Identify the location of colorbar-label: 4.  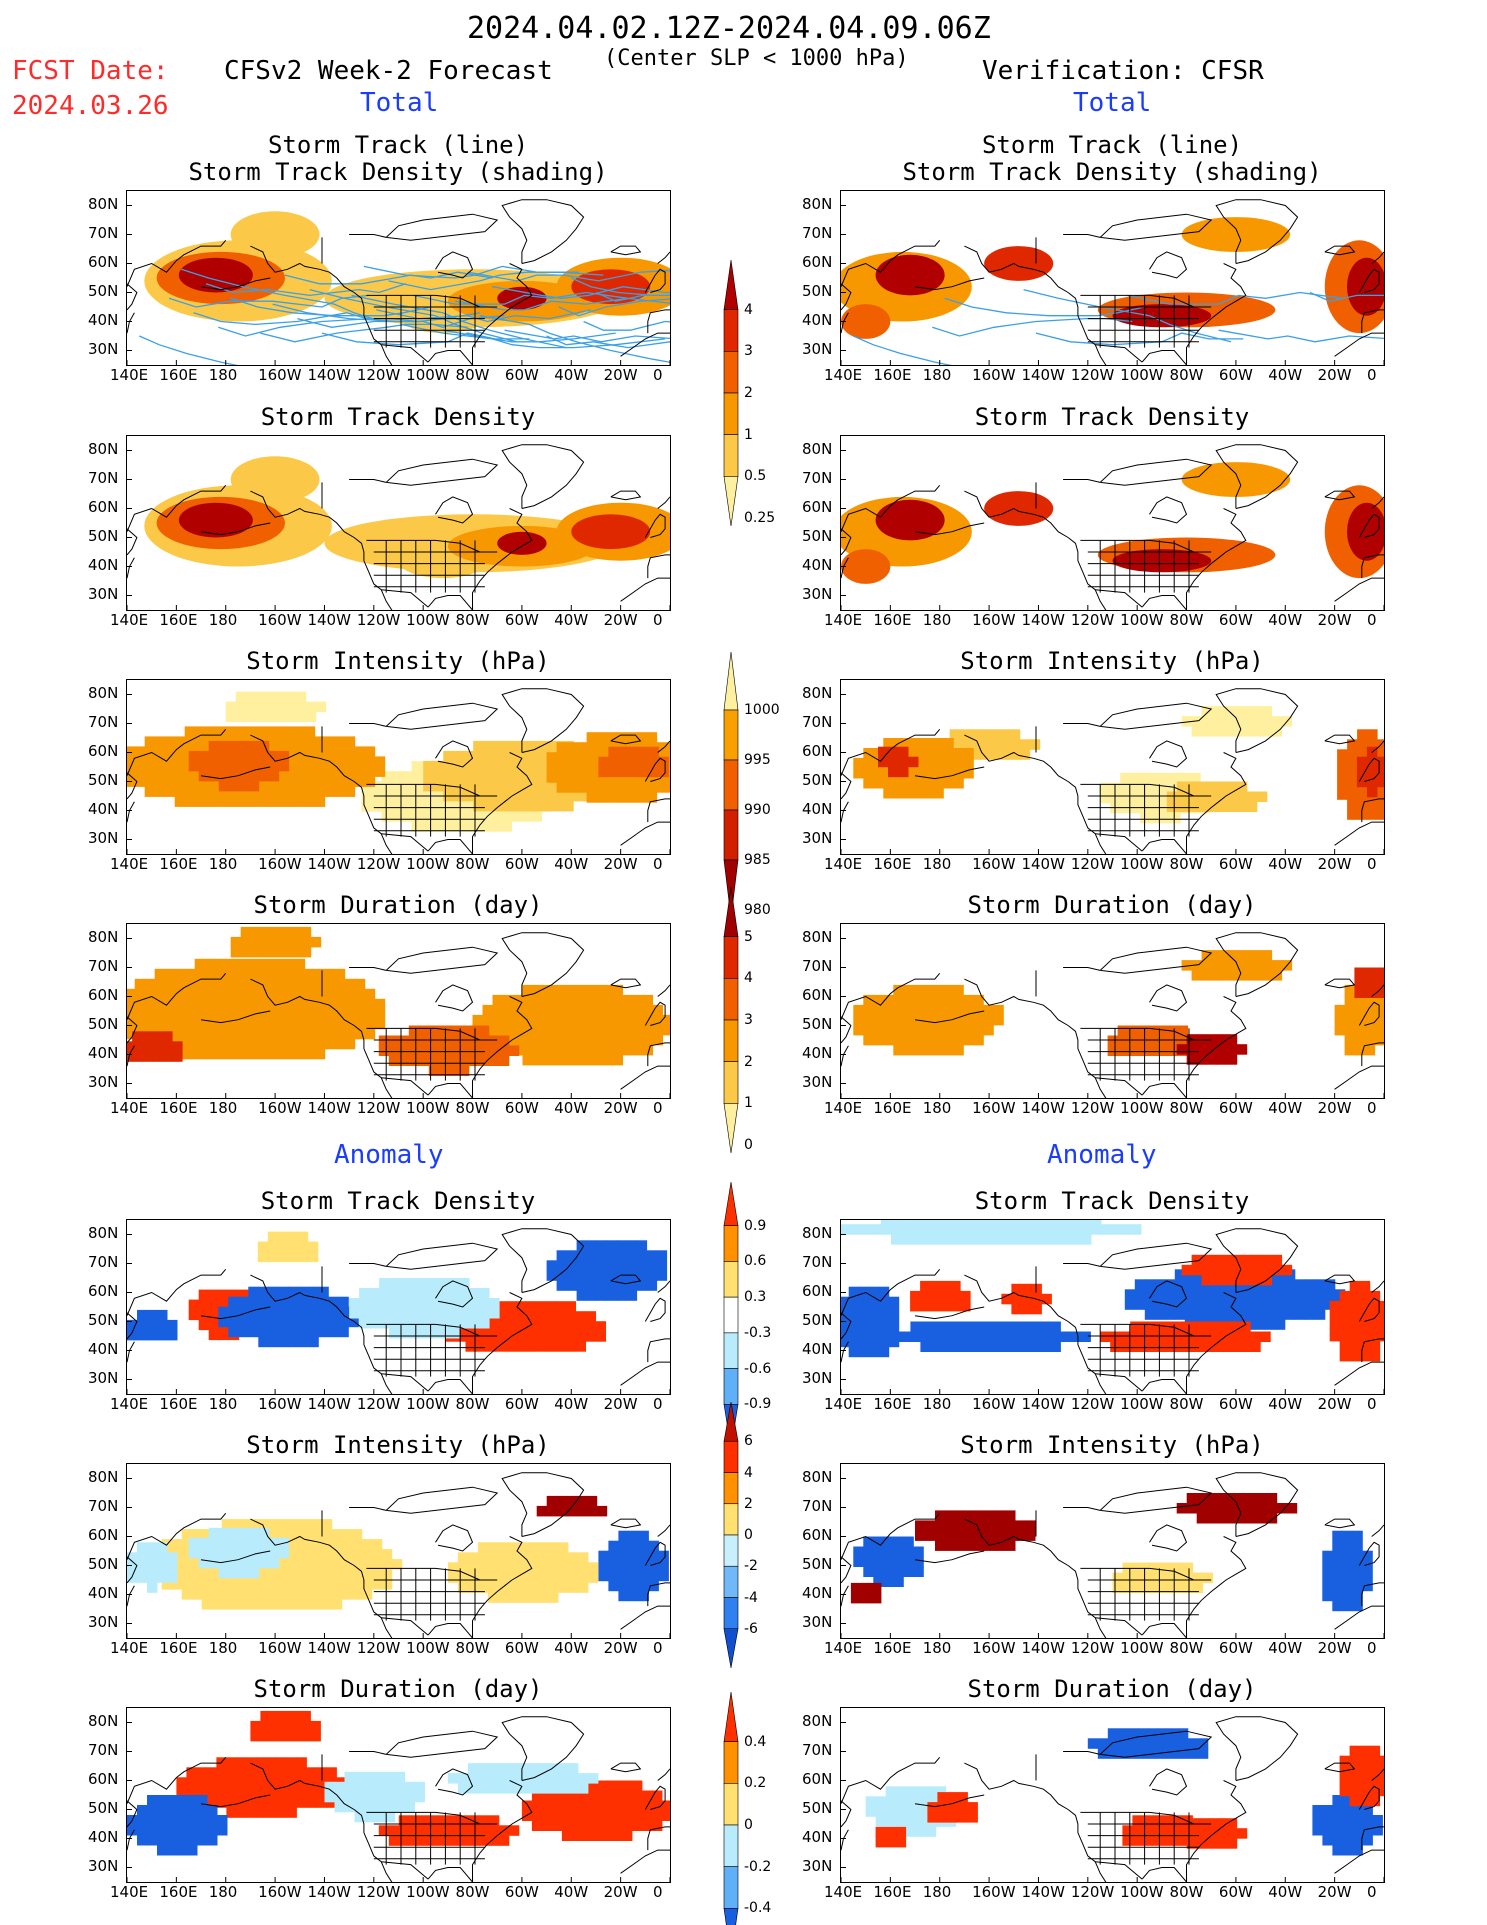
(748, 978).